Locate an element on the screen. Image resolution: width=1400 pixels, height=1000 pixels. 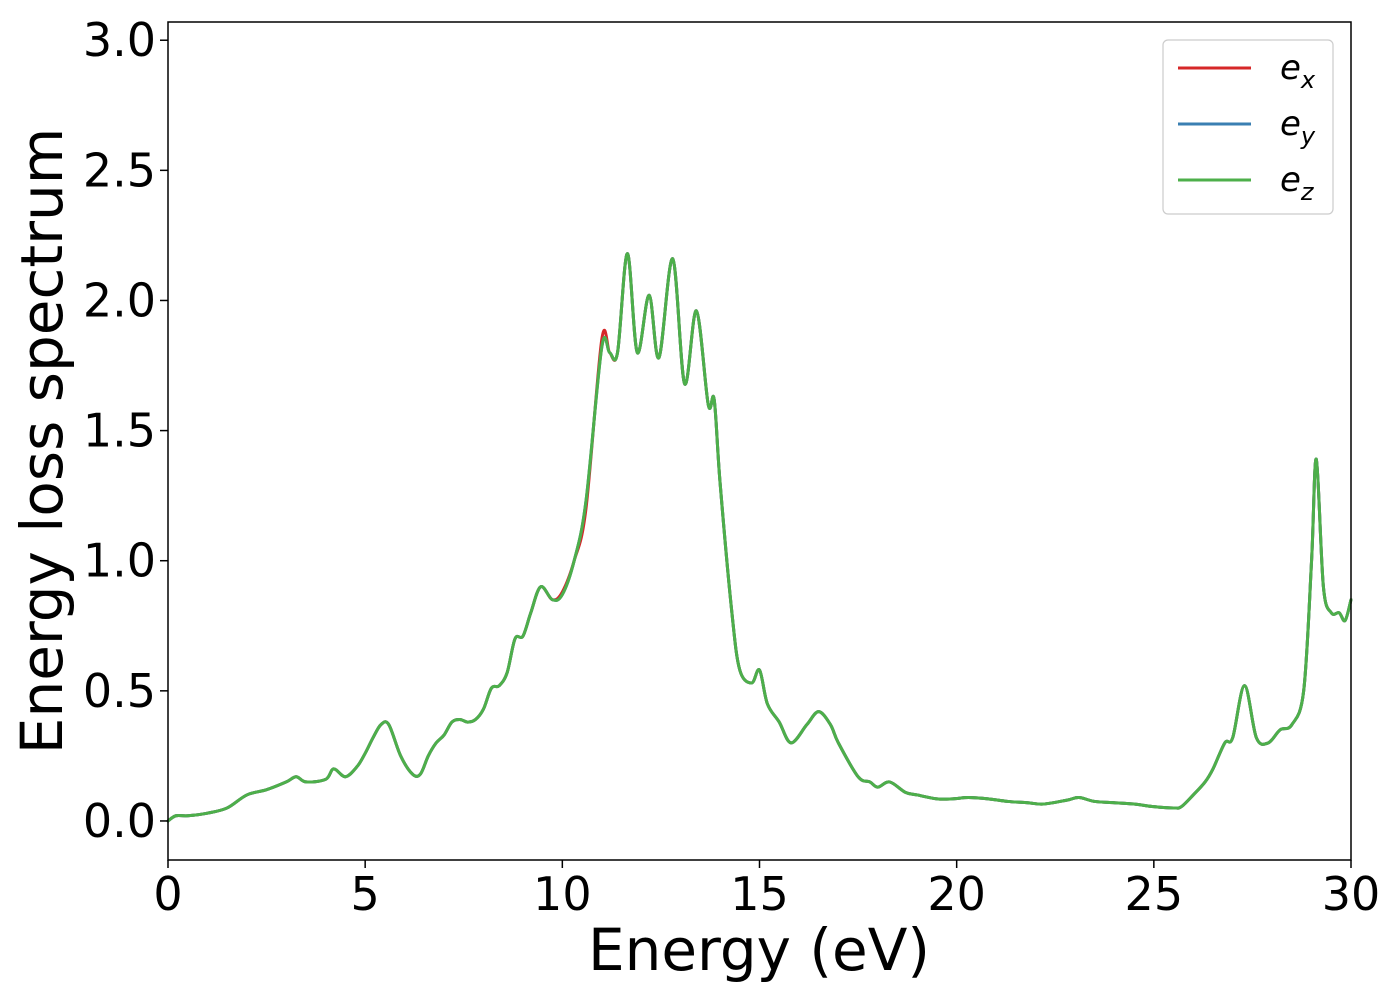
y-axis: 0.0 0.5 1.0 1.5 2.0 2.5 3.0 is located at coordinates (125, 430).